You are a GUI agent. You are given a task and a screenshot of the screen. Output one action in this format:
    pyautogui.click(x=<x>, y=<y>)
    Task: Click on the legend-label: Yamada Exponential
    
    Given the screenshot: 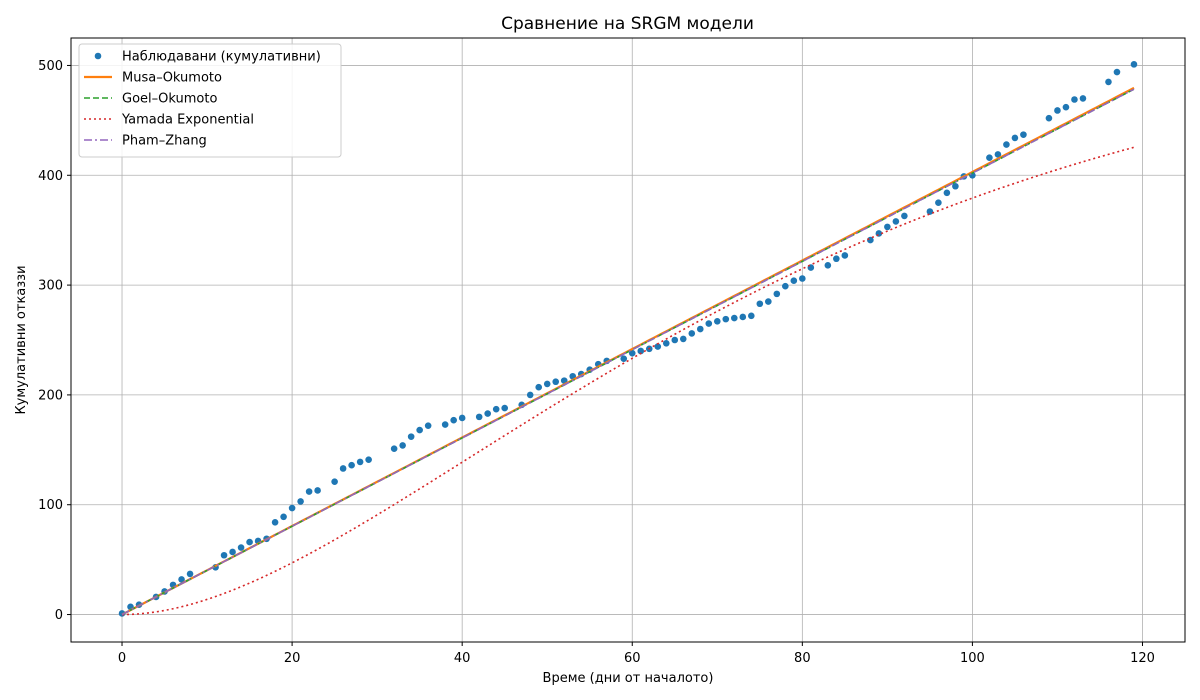 What is the action you would take?
    pyautogui.click(x=187, y=120)
    